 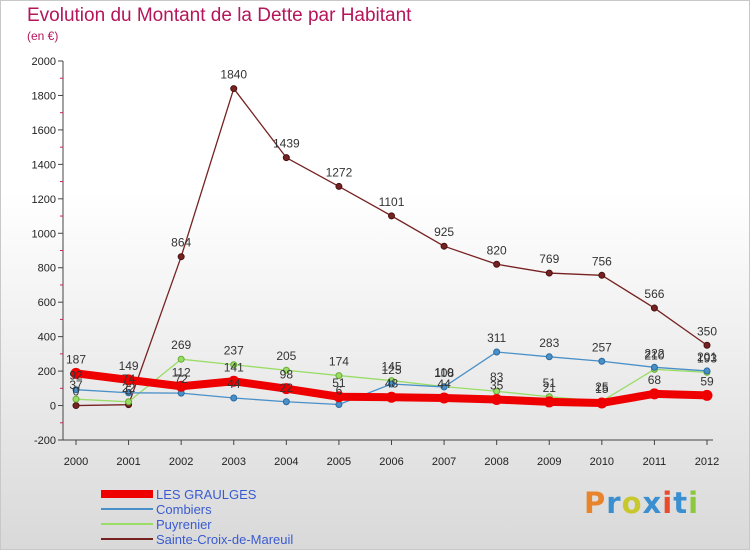 I want to click on x-tick-label: 2003, so click(x=234, y=462).